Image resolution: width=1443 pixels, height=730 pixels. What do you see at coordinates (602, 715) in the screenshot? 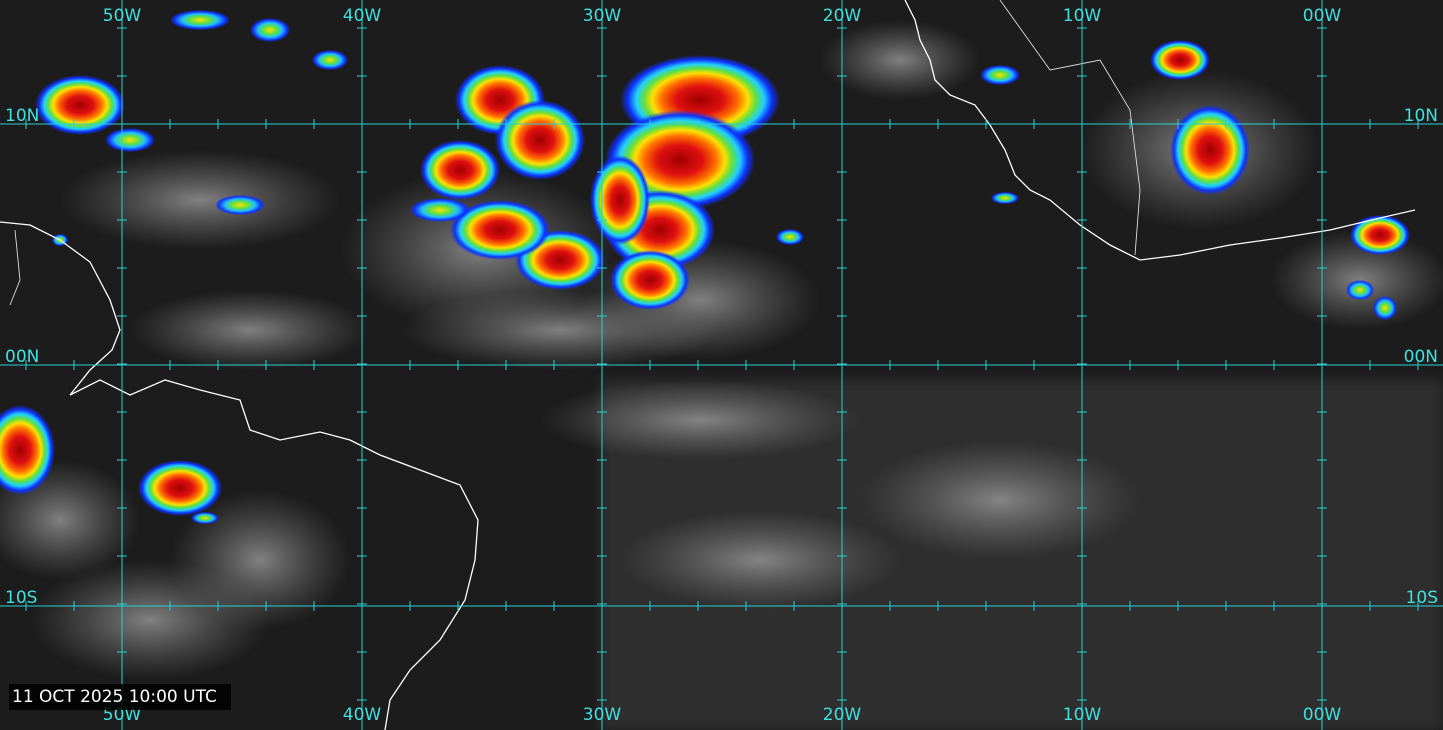
I see `longitude-label-bottom: 30W` at bounding box center [602, 715].